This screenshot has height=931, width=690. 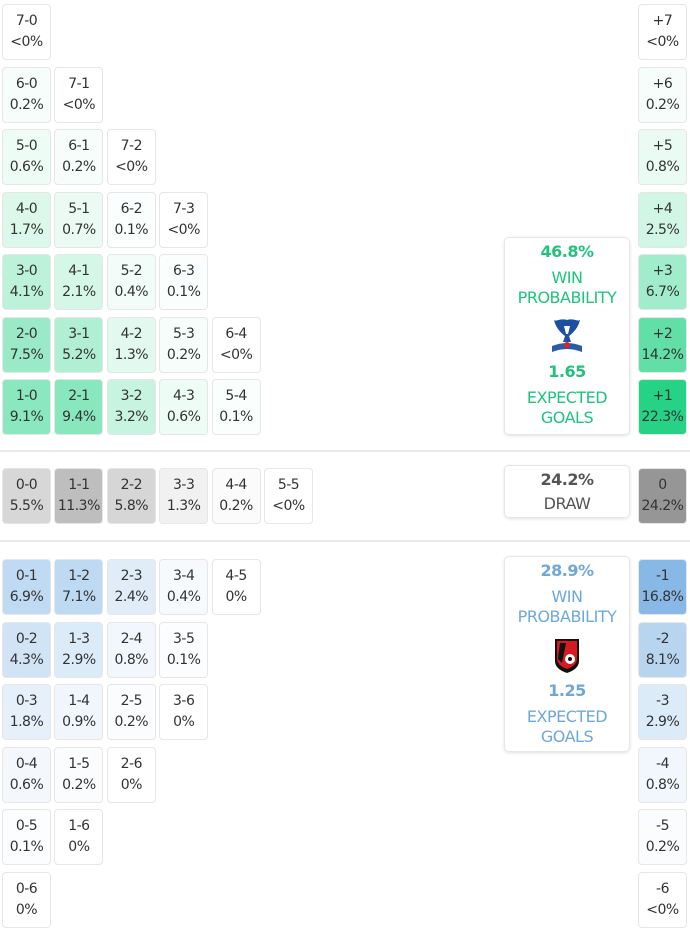 I want to click on score-label: 4-3, so click(x=184, y=396).